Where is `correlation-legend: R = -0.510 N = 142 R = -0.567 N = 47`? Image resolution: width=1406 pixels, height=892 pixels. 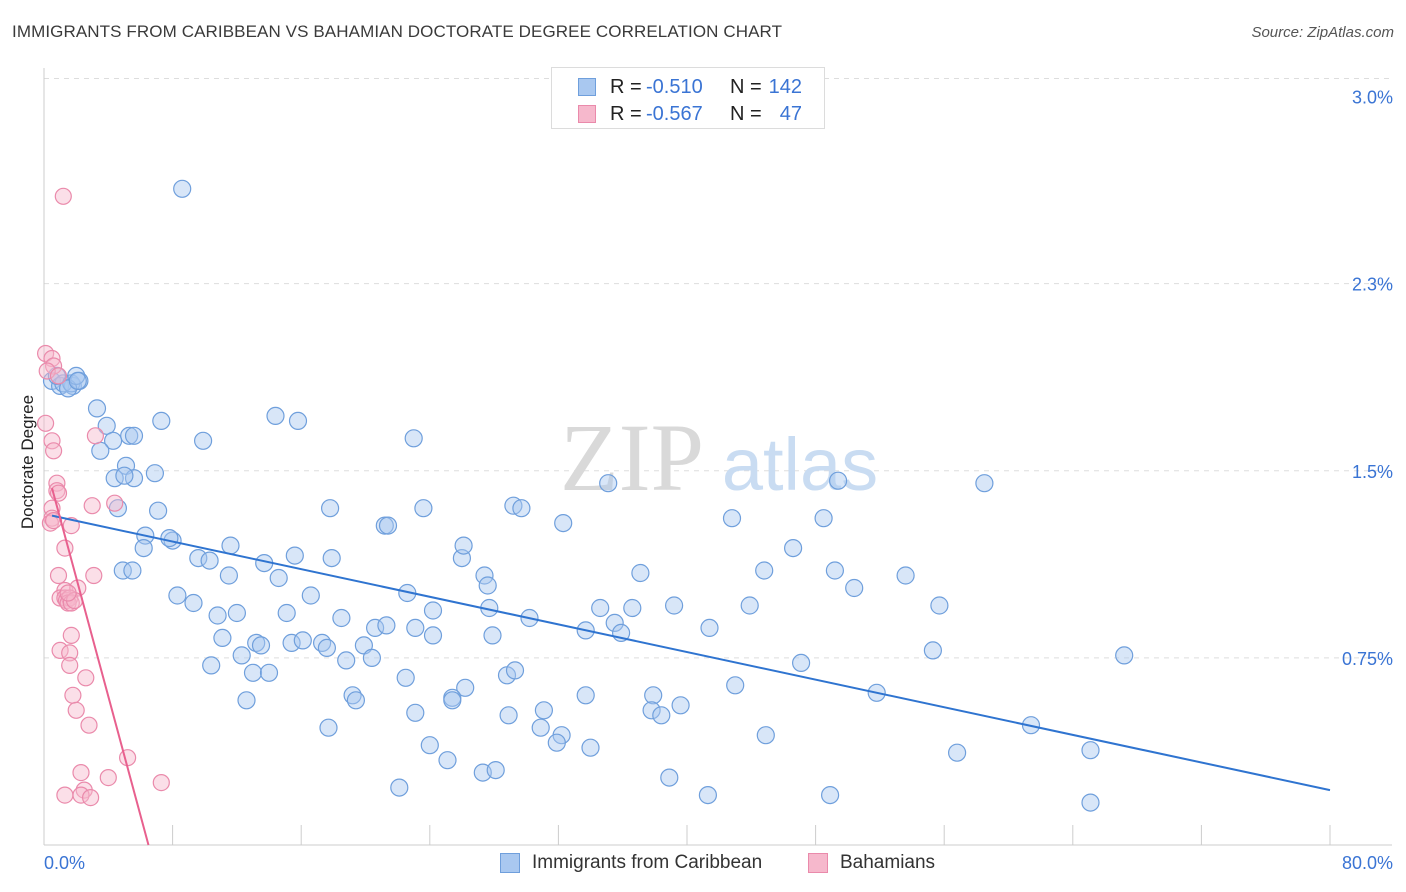 correlation-legend: R = -0.510 N = 142 R = -0.567 N = 47 is located at coordinates (688, 98).